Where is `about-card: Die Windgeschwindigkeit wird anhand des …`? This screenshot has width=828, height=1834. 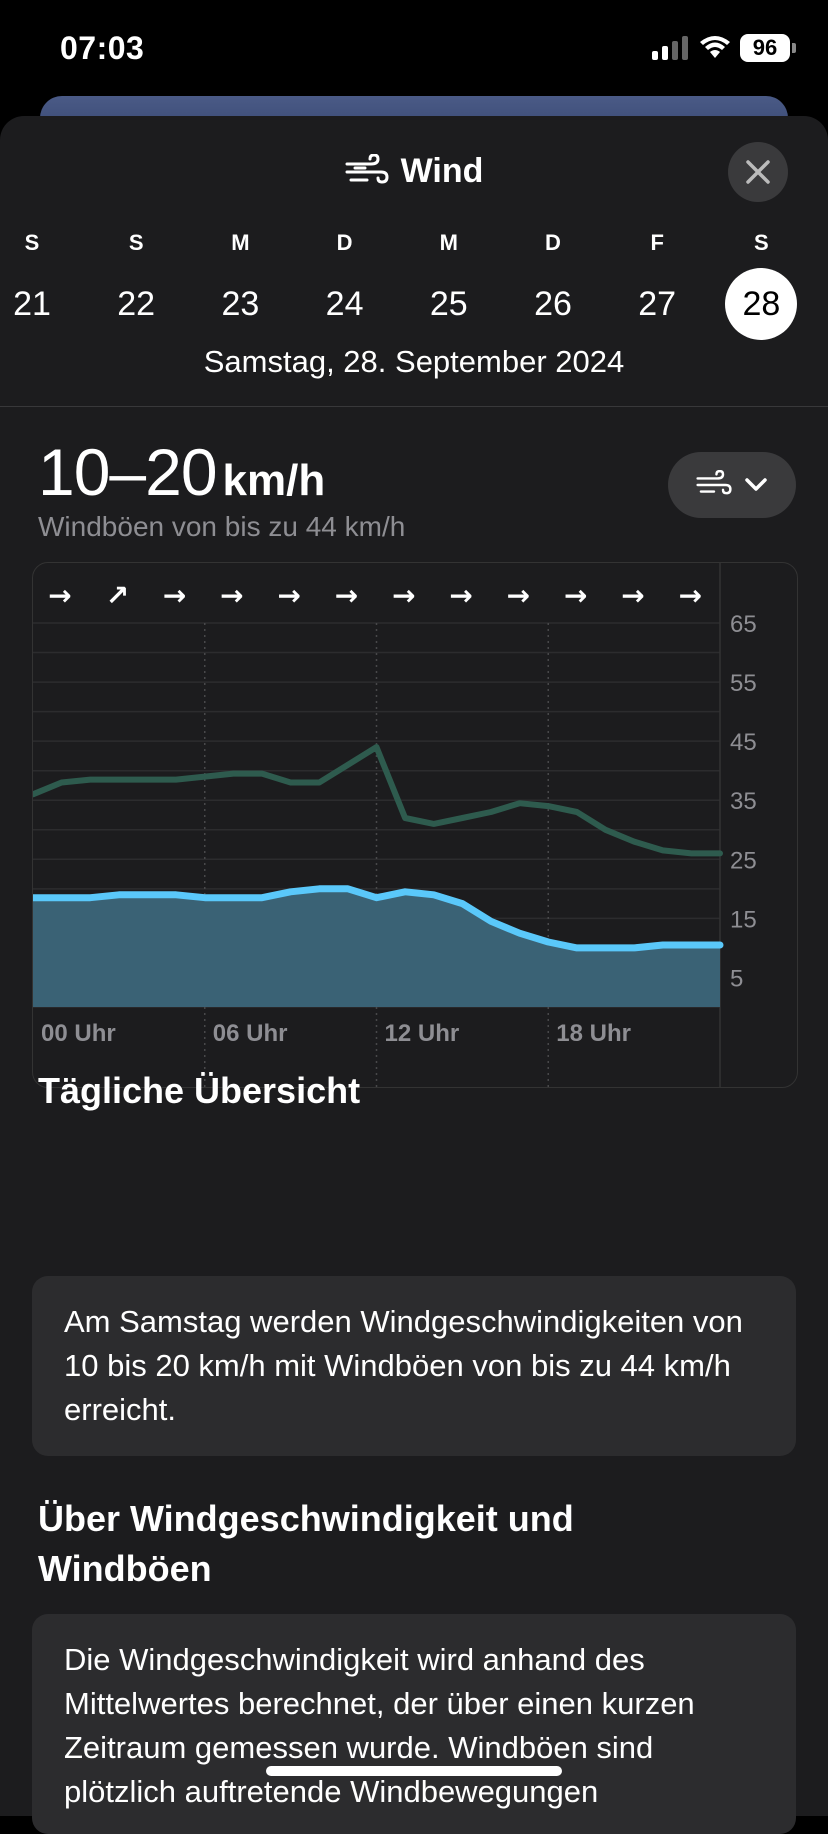
about-card: Die Windgeschwindigkeit wird anhand des … is located at coordinates (414, 1724).